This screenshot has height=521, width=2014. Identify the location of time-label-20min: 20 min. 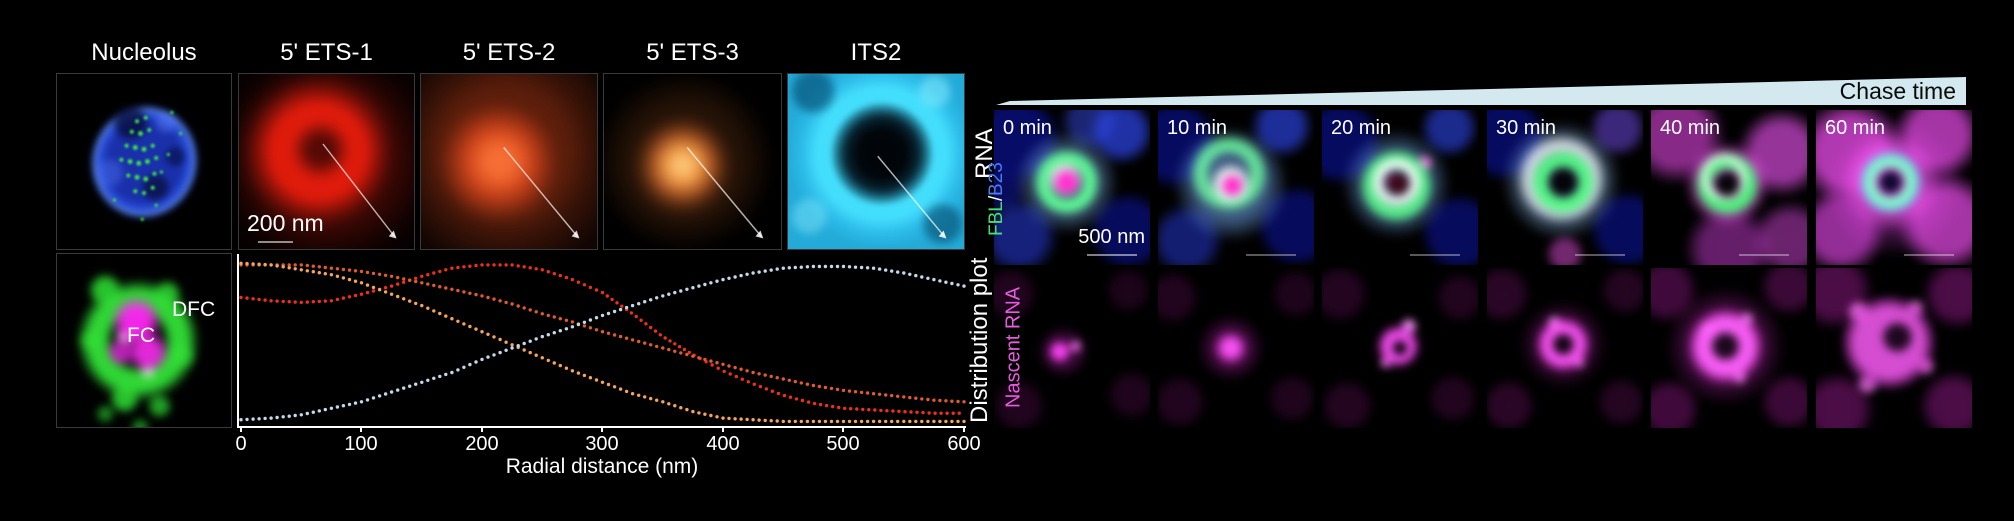
(1361, 128).